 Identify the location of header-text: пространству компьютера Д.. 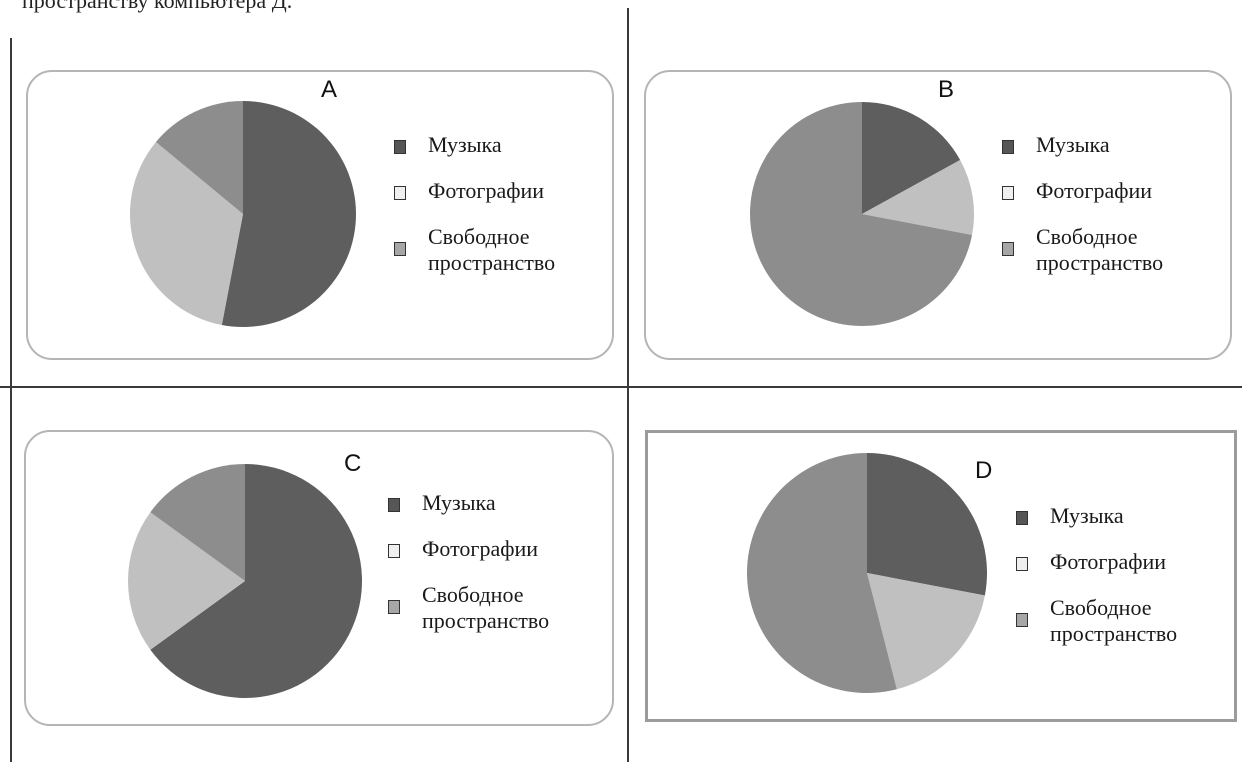
(157, 6).